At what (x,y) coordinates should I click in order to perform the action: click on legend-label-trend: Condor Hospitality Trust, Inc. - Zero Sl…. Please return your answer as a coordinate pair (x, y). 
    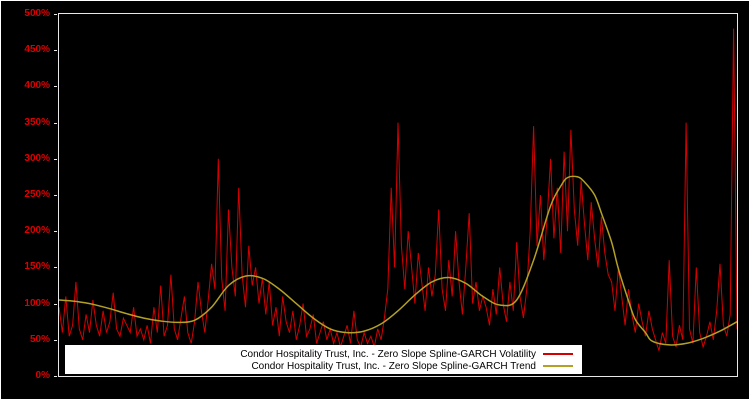
    Looking at the image, I should click on (393, 366).